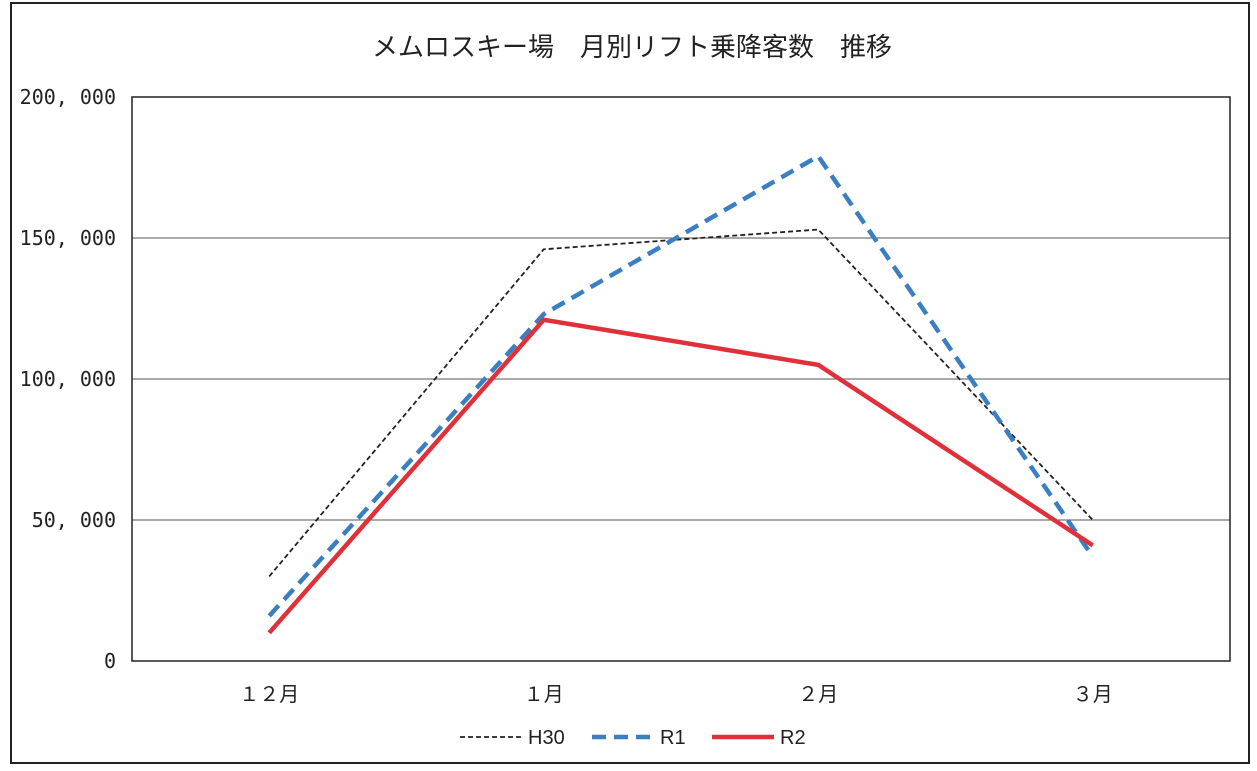 Image resolution: width=1257 pixels, height=771 pixels. I want to click on x-tick-label: ２月, so click(818, 694).